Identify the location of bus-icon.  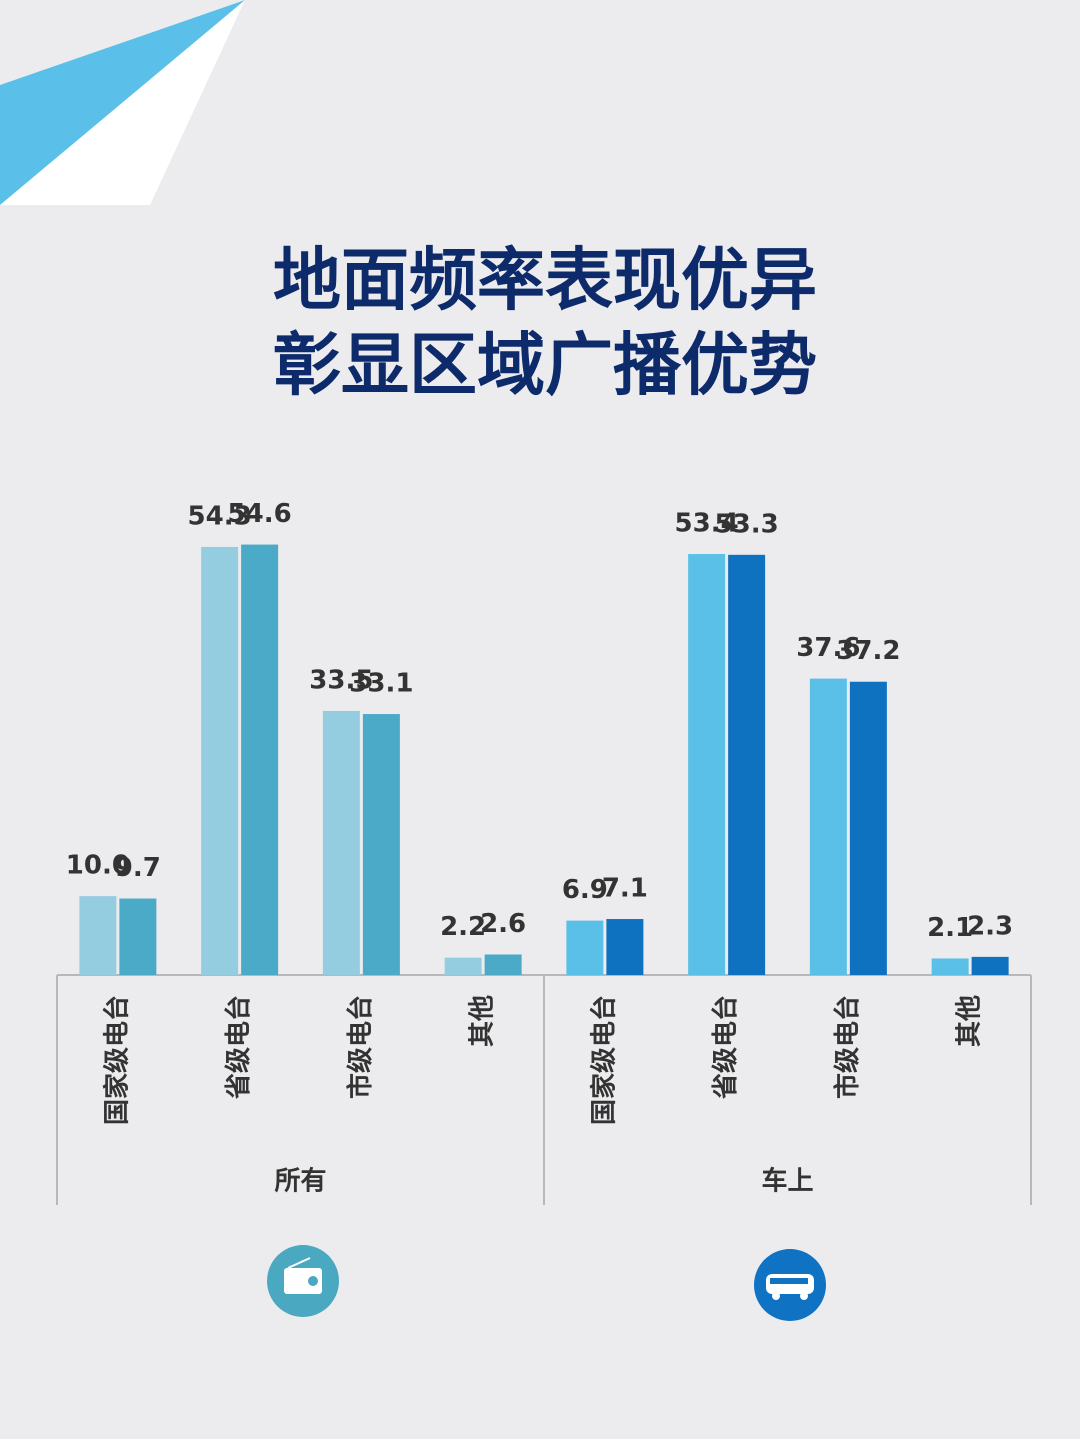
(790, 1285).